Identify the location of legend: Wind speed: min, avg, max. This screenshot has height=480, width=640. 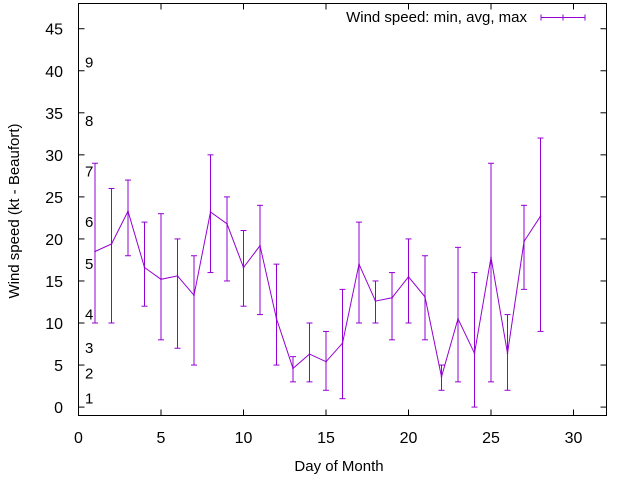
(466, 17).